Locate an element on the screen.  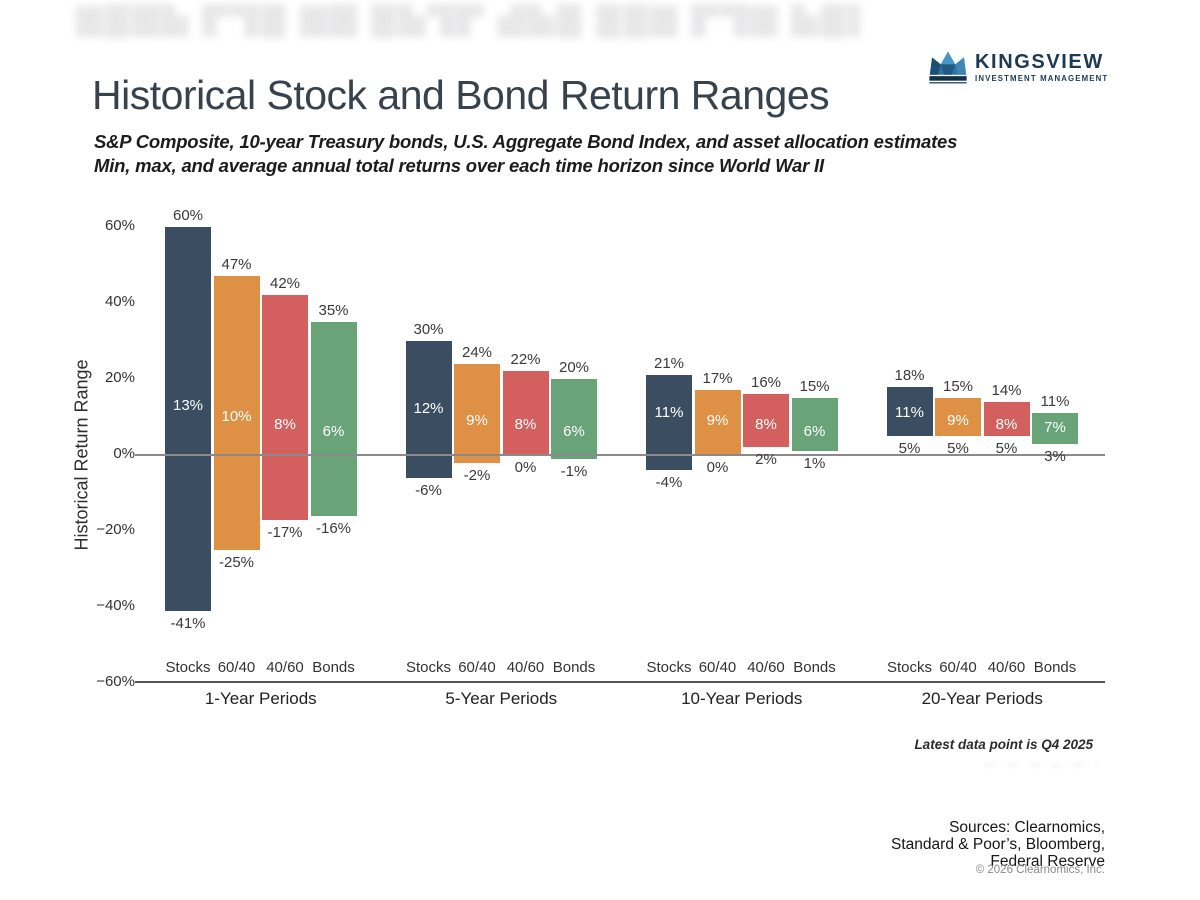
bar-max-label: 16% is located at coordinates (766, 383).